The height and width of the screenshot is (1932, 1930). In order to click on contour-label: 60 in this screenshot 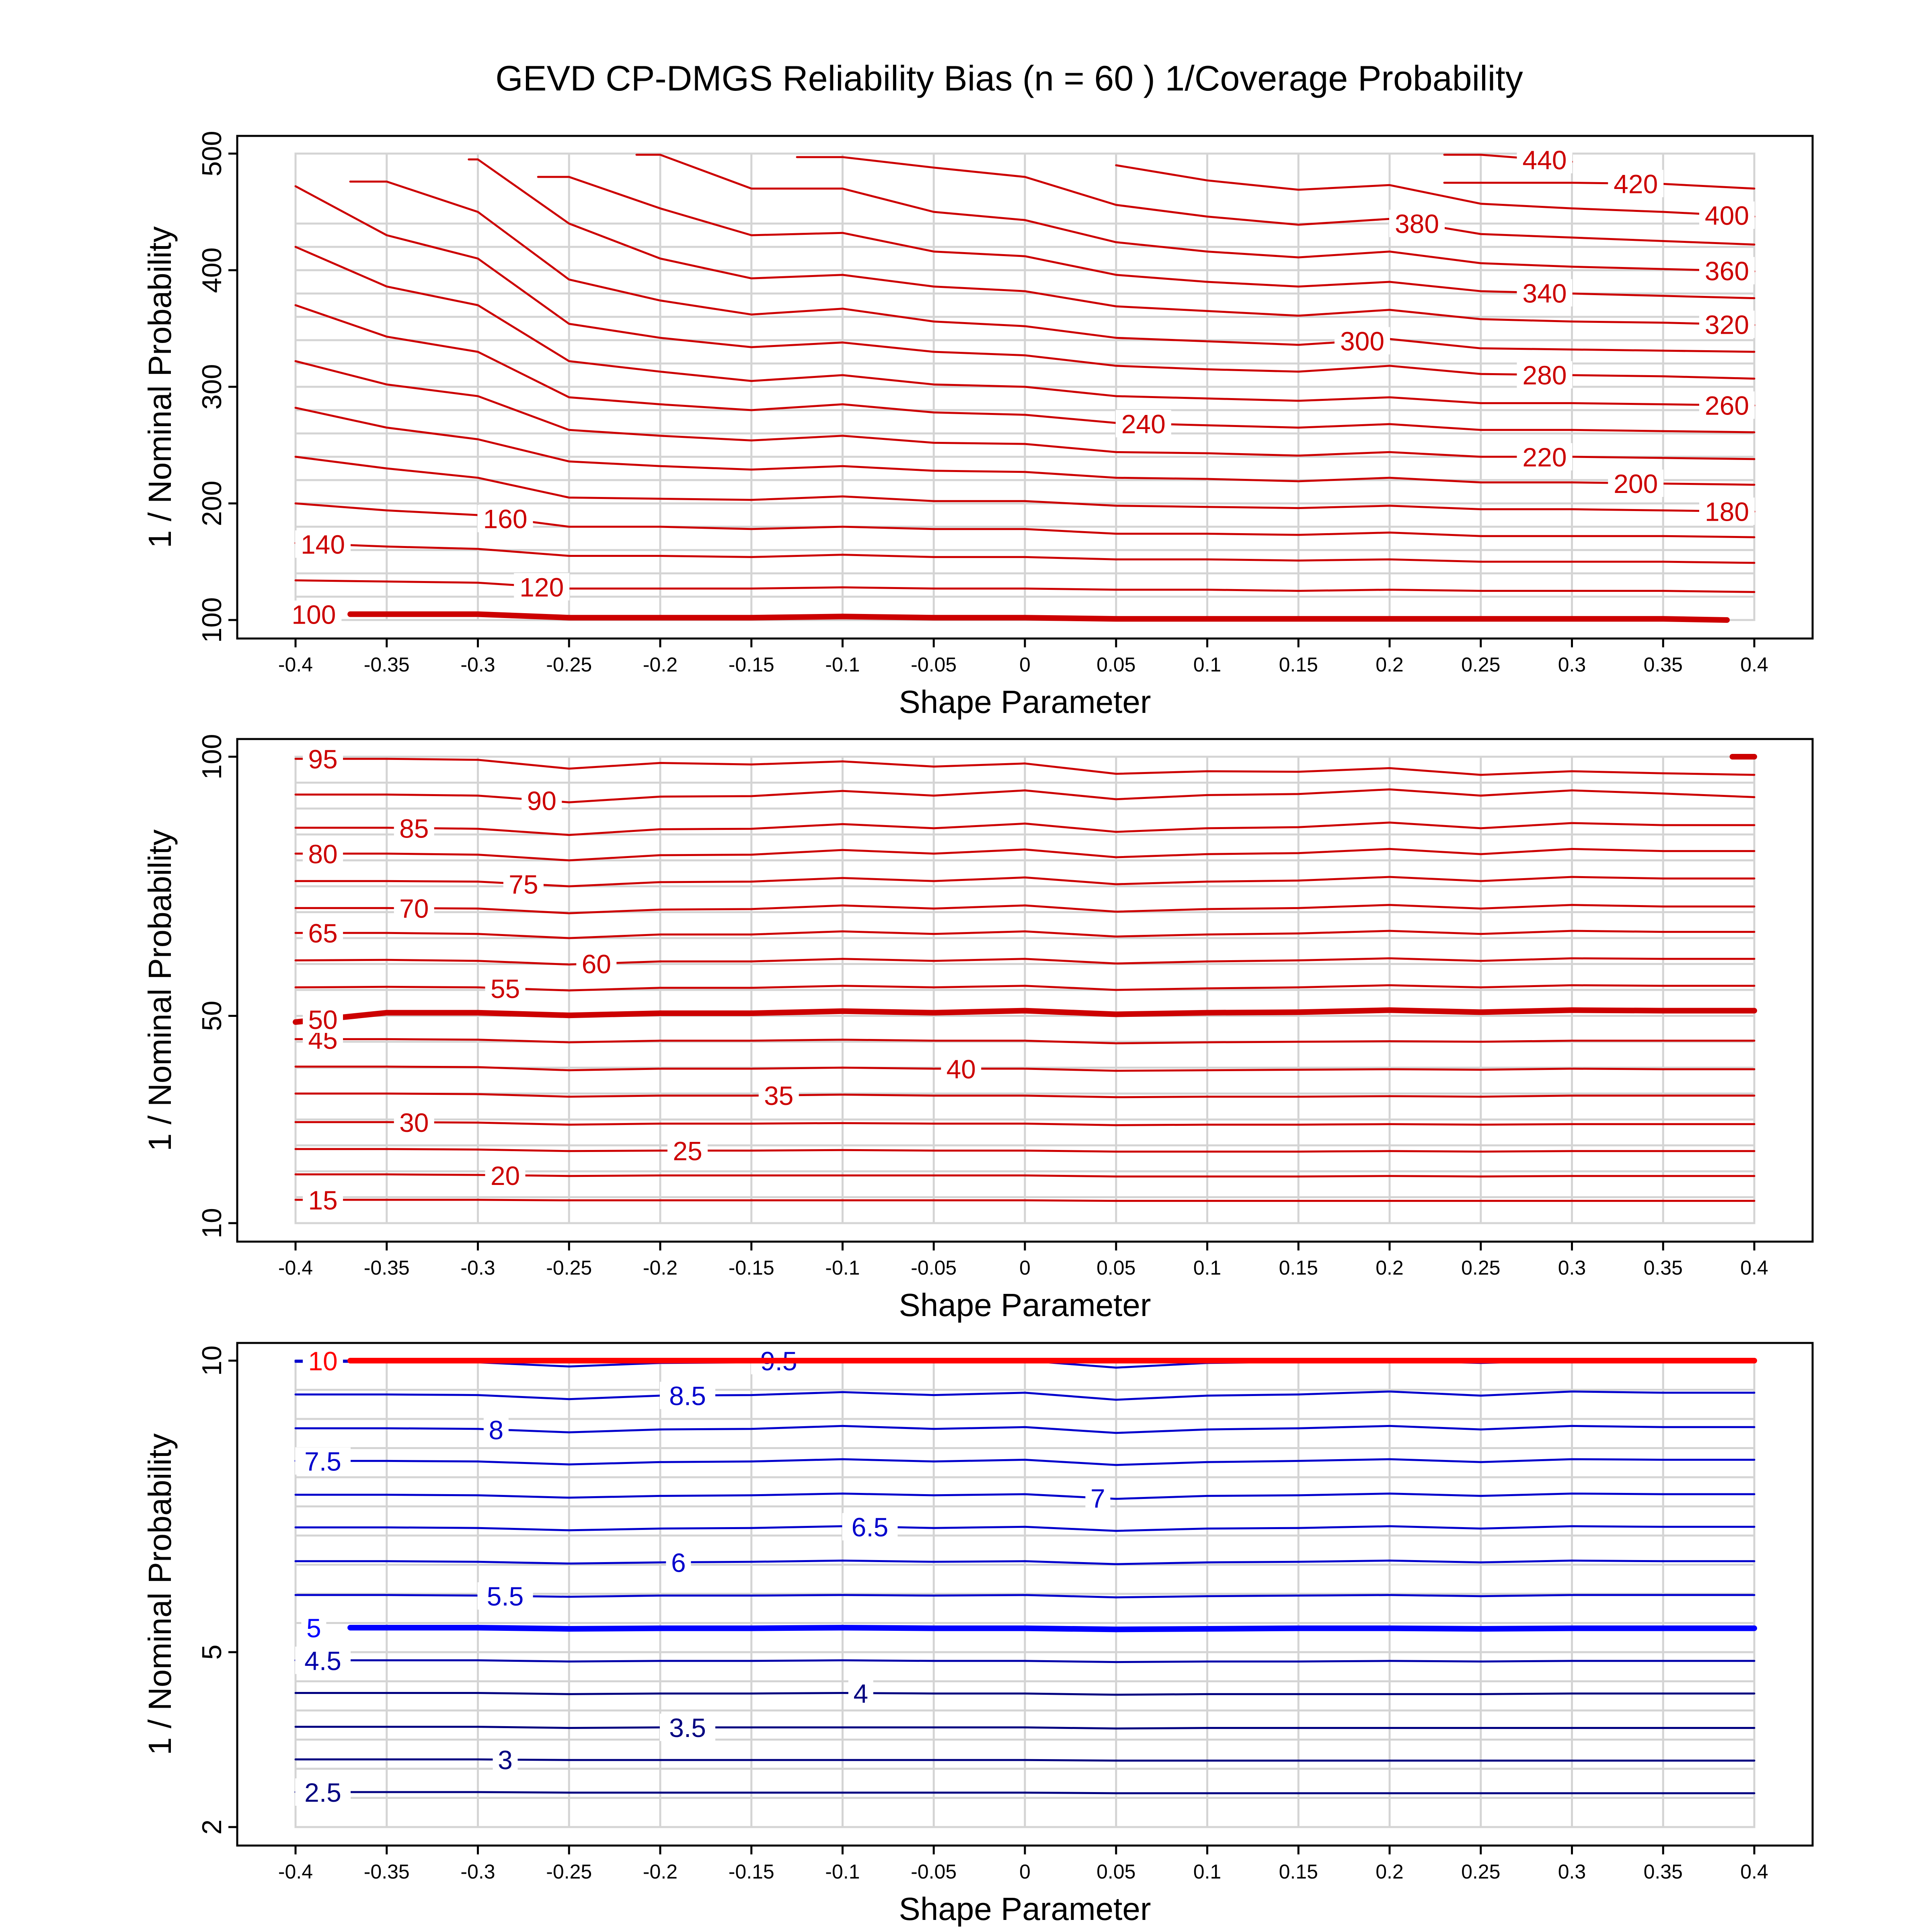, I will do `click(596, 964)`.